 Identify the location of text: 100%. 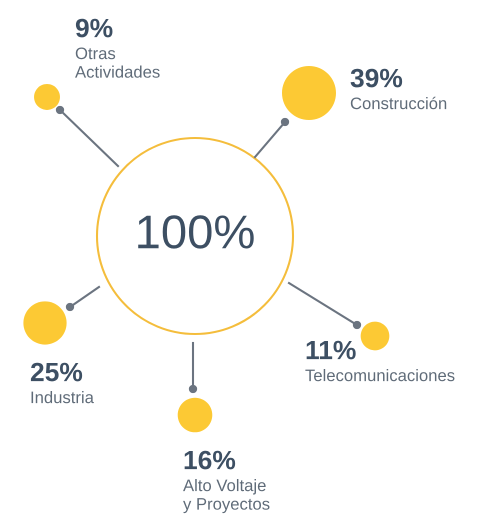
(196, 232).